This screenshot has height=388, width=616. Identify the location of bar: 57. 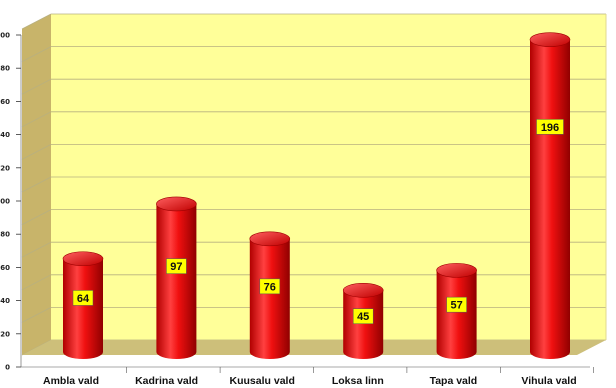
(456, 311).